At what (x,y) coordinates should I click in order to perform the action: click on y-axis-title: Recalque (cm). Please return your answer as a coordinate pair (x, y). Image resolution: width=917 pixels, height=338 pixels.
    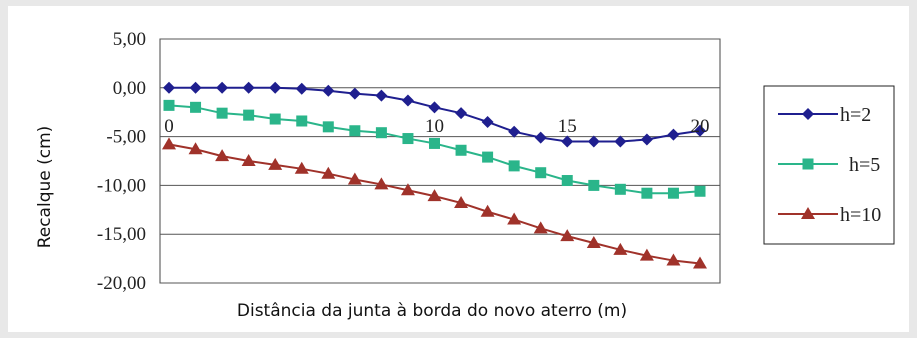
    Looking at the image, I should click on (45, 187).